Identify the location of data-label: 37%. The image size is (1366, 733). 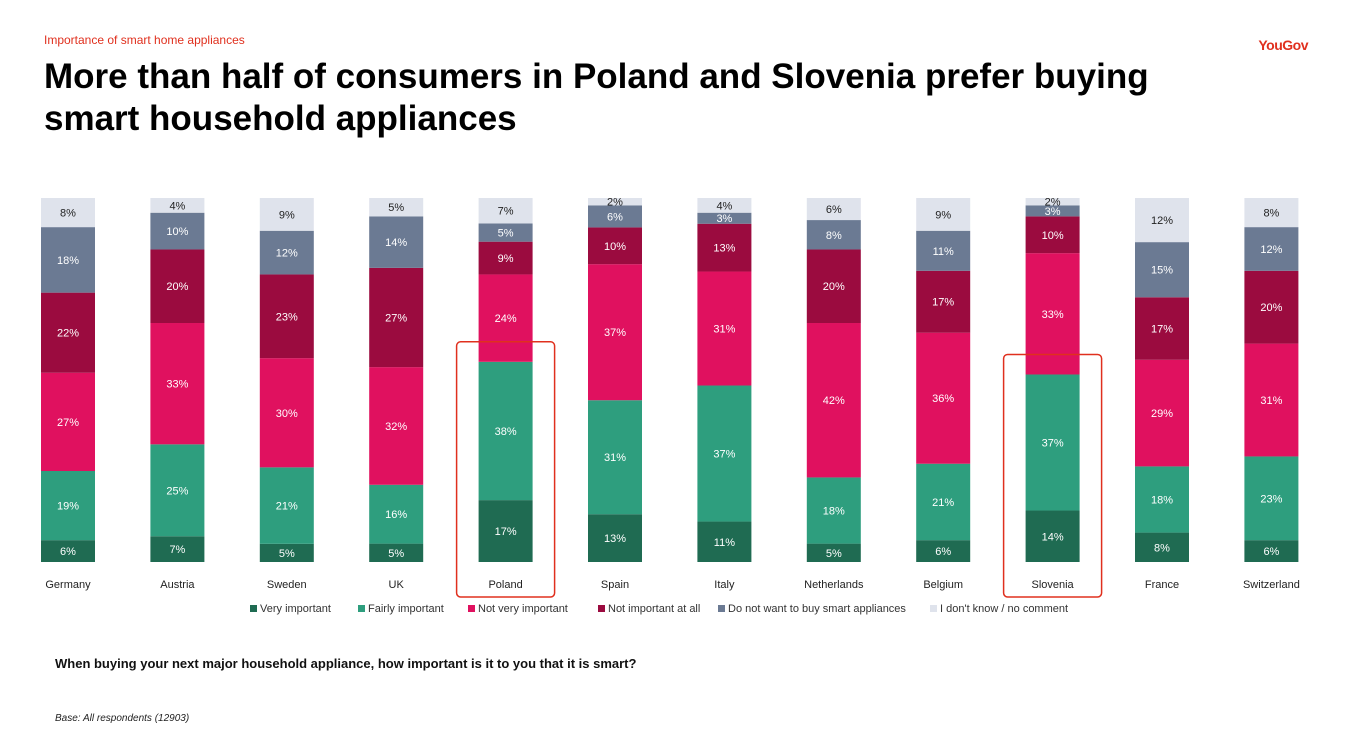
(615, 333).